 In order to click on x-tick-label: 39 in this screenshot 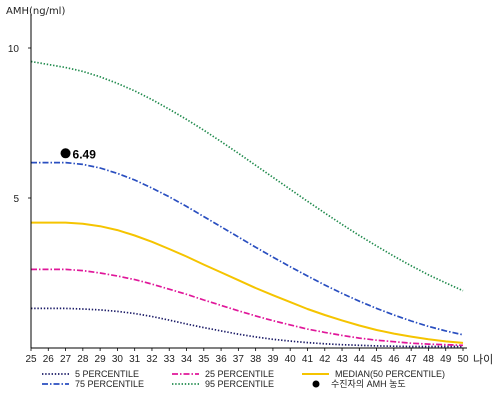, I will do `click(273, 359)`.